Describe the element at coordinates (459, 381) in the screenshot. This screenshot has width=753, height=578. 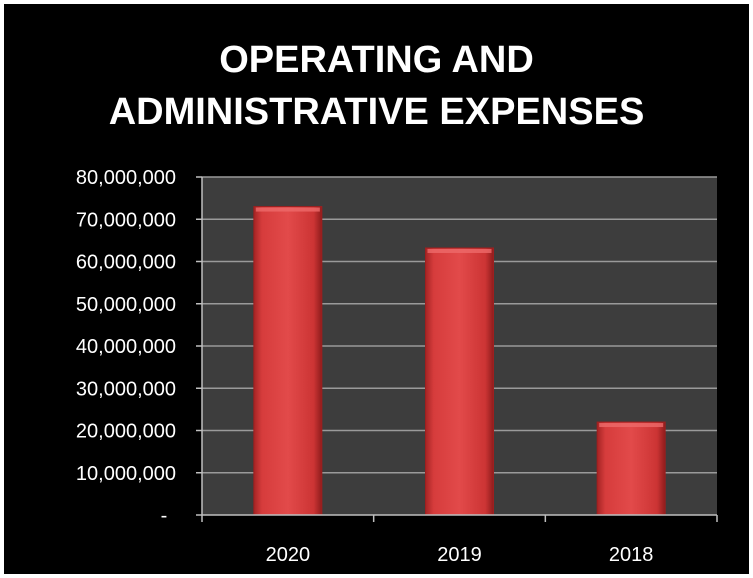
I see `bar-2019` at that location.